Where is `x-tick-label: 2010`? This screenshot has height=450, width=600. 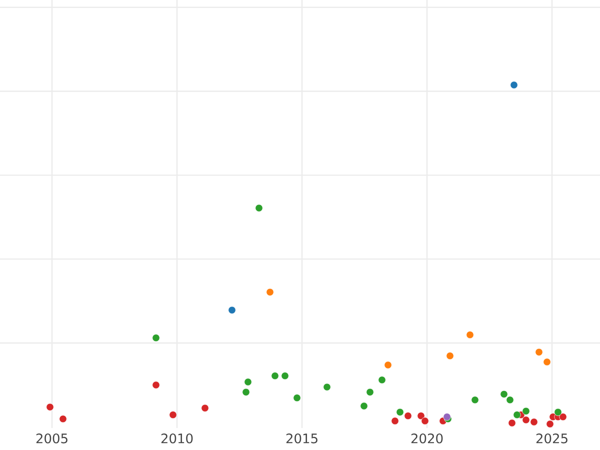 x-tick-label: 2010 is located at coordinates (177, 439).